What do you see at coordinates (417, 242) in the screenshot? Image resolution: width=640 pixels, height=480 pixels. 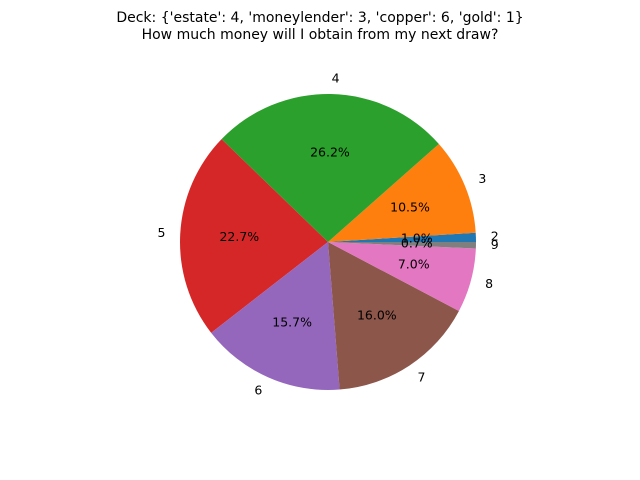 I see `slice-percent-9: 0.7%` at bounding box center [417, 242].